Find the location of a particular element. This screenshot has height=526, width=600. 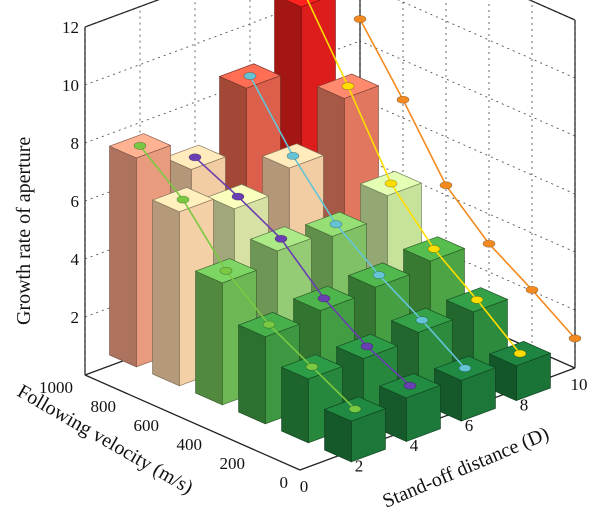

z-tick-label: 8 is located at coordinates (75, 143).